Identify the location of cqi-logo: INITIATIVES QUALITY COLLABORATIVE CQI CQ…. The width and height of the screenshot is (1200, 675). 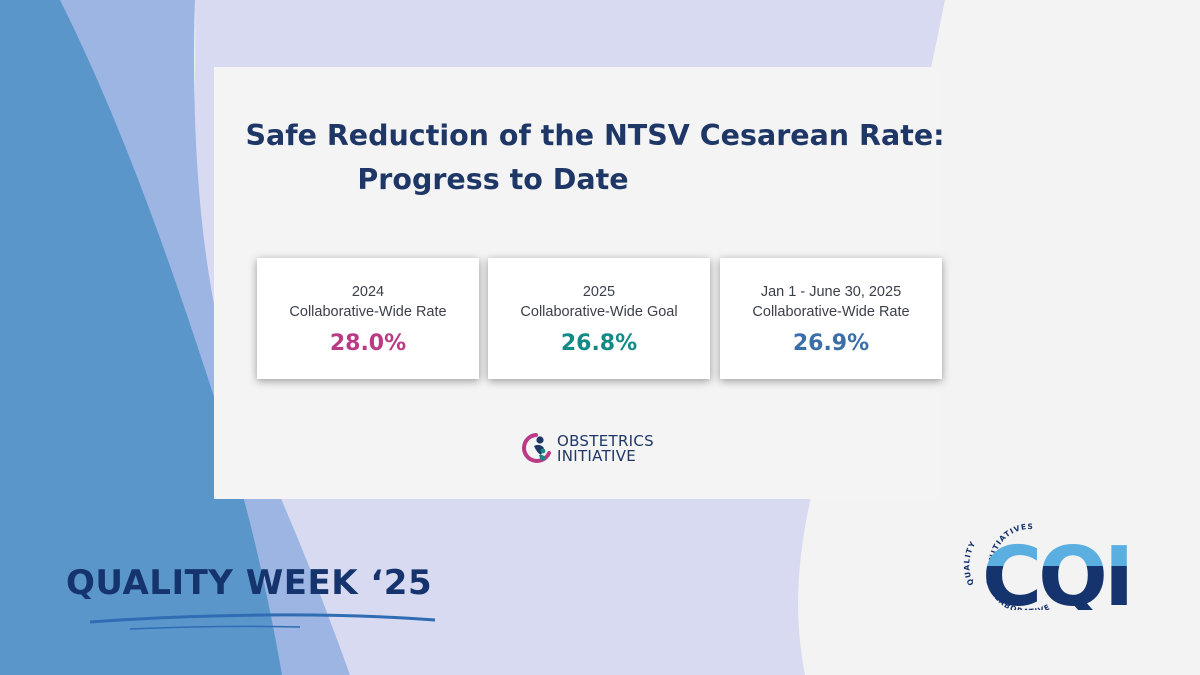
(1048, 566).